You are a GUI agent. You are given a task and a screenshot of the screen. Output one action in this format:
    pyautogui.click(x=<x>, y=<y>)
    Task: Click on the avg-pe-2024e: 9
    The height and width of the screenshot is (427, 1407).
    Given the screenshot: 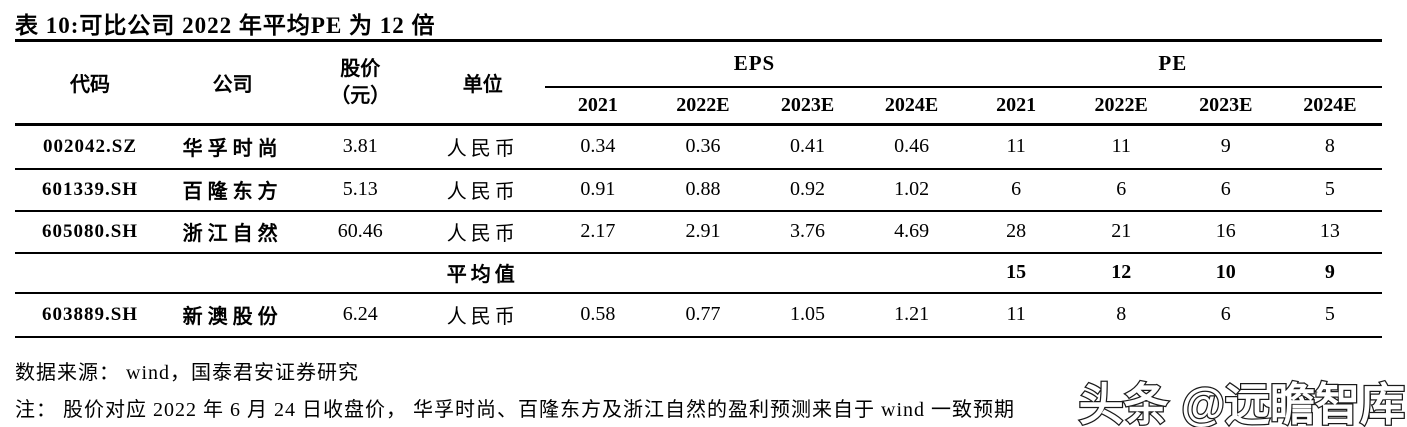 What is the action you would take?
    pyautogui.click(x=1329, y=272)
    